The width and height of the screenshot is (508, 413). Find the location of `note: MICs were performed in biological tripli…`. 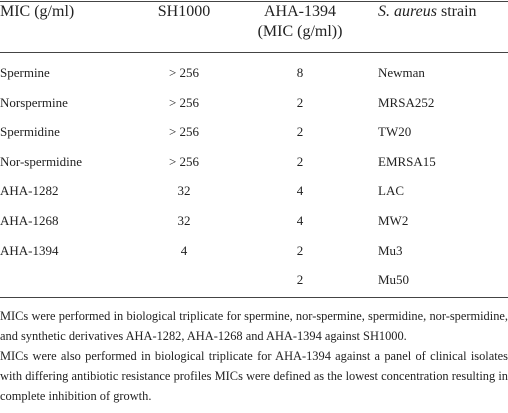

note: MICs were performed in biological tripli… is located at coordinates (254, 326).